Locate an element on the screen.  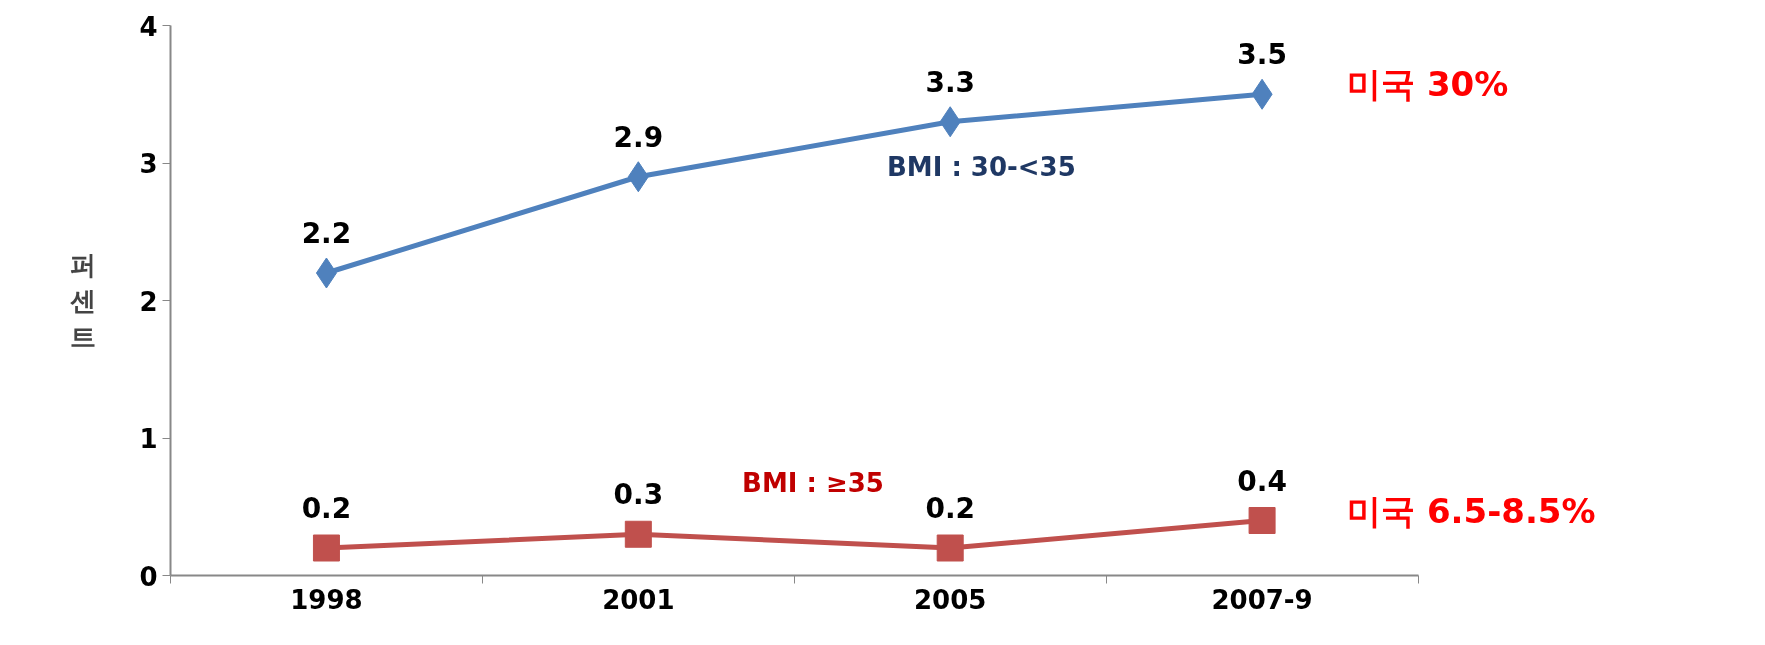
y-tick-label: 0 is located at coordinates (148, 576).